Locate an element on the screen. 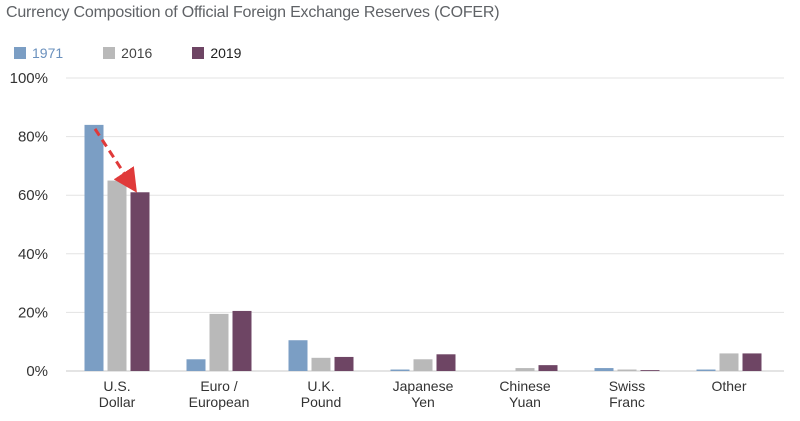 This screenshot has height=421, width=800. legend-item-1971: 1971 is located at coordinates (38, 53).